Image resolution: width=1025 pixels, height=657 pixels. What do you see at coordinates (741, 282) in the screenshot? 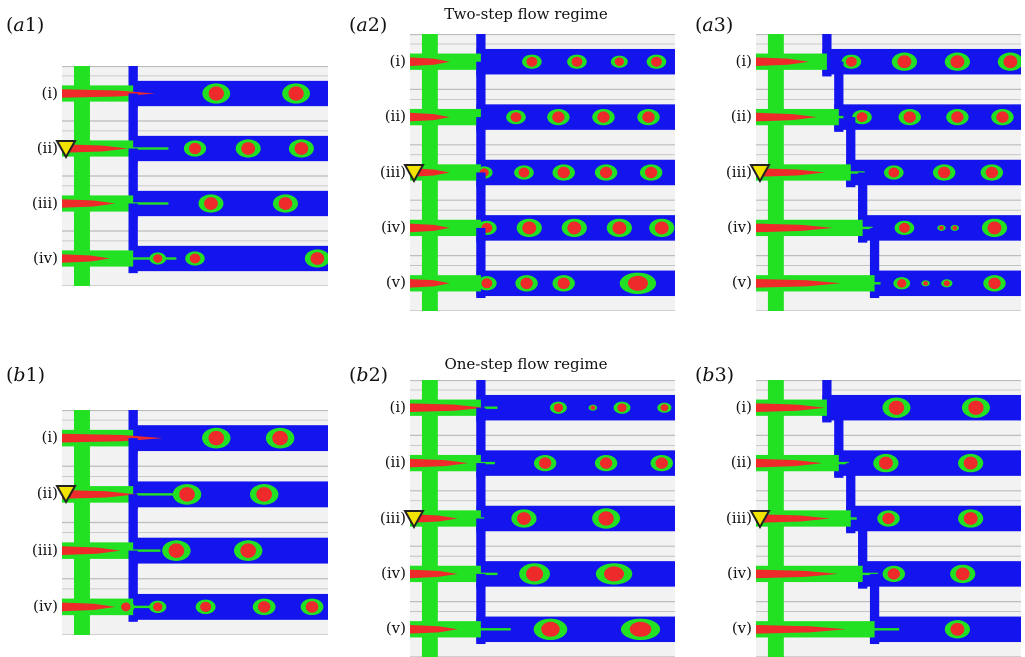
I see `row-label: (v)` at bounding box center [741, 282].